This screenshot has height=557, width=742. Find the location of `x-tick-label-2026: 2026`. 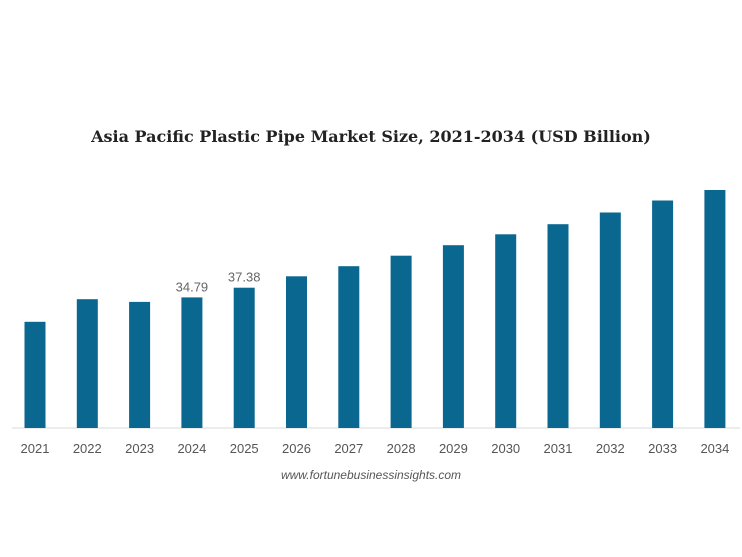

x-tick-label-2026: 2026 is located at coordinates (296, 448).